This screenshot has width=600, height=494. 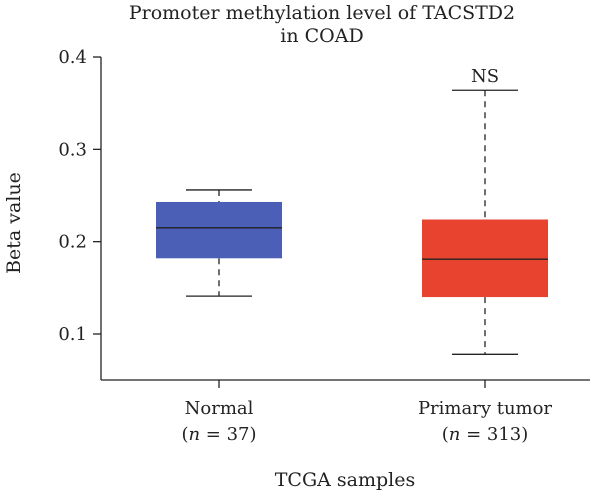 What do you see at coordinates (14, 223) in the screenshot?
I see `y-axis-title: Beta value` at bounding box center [14, 223].